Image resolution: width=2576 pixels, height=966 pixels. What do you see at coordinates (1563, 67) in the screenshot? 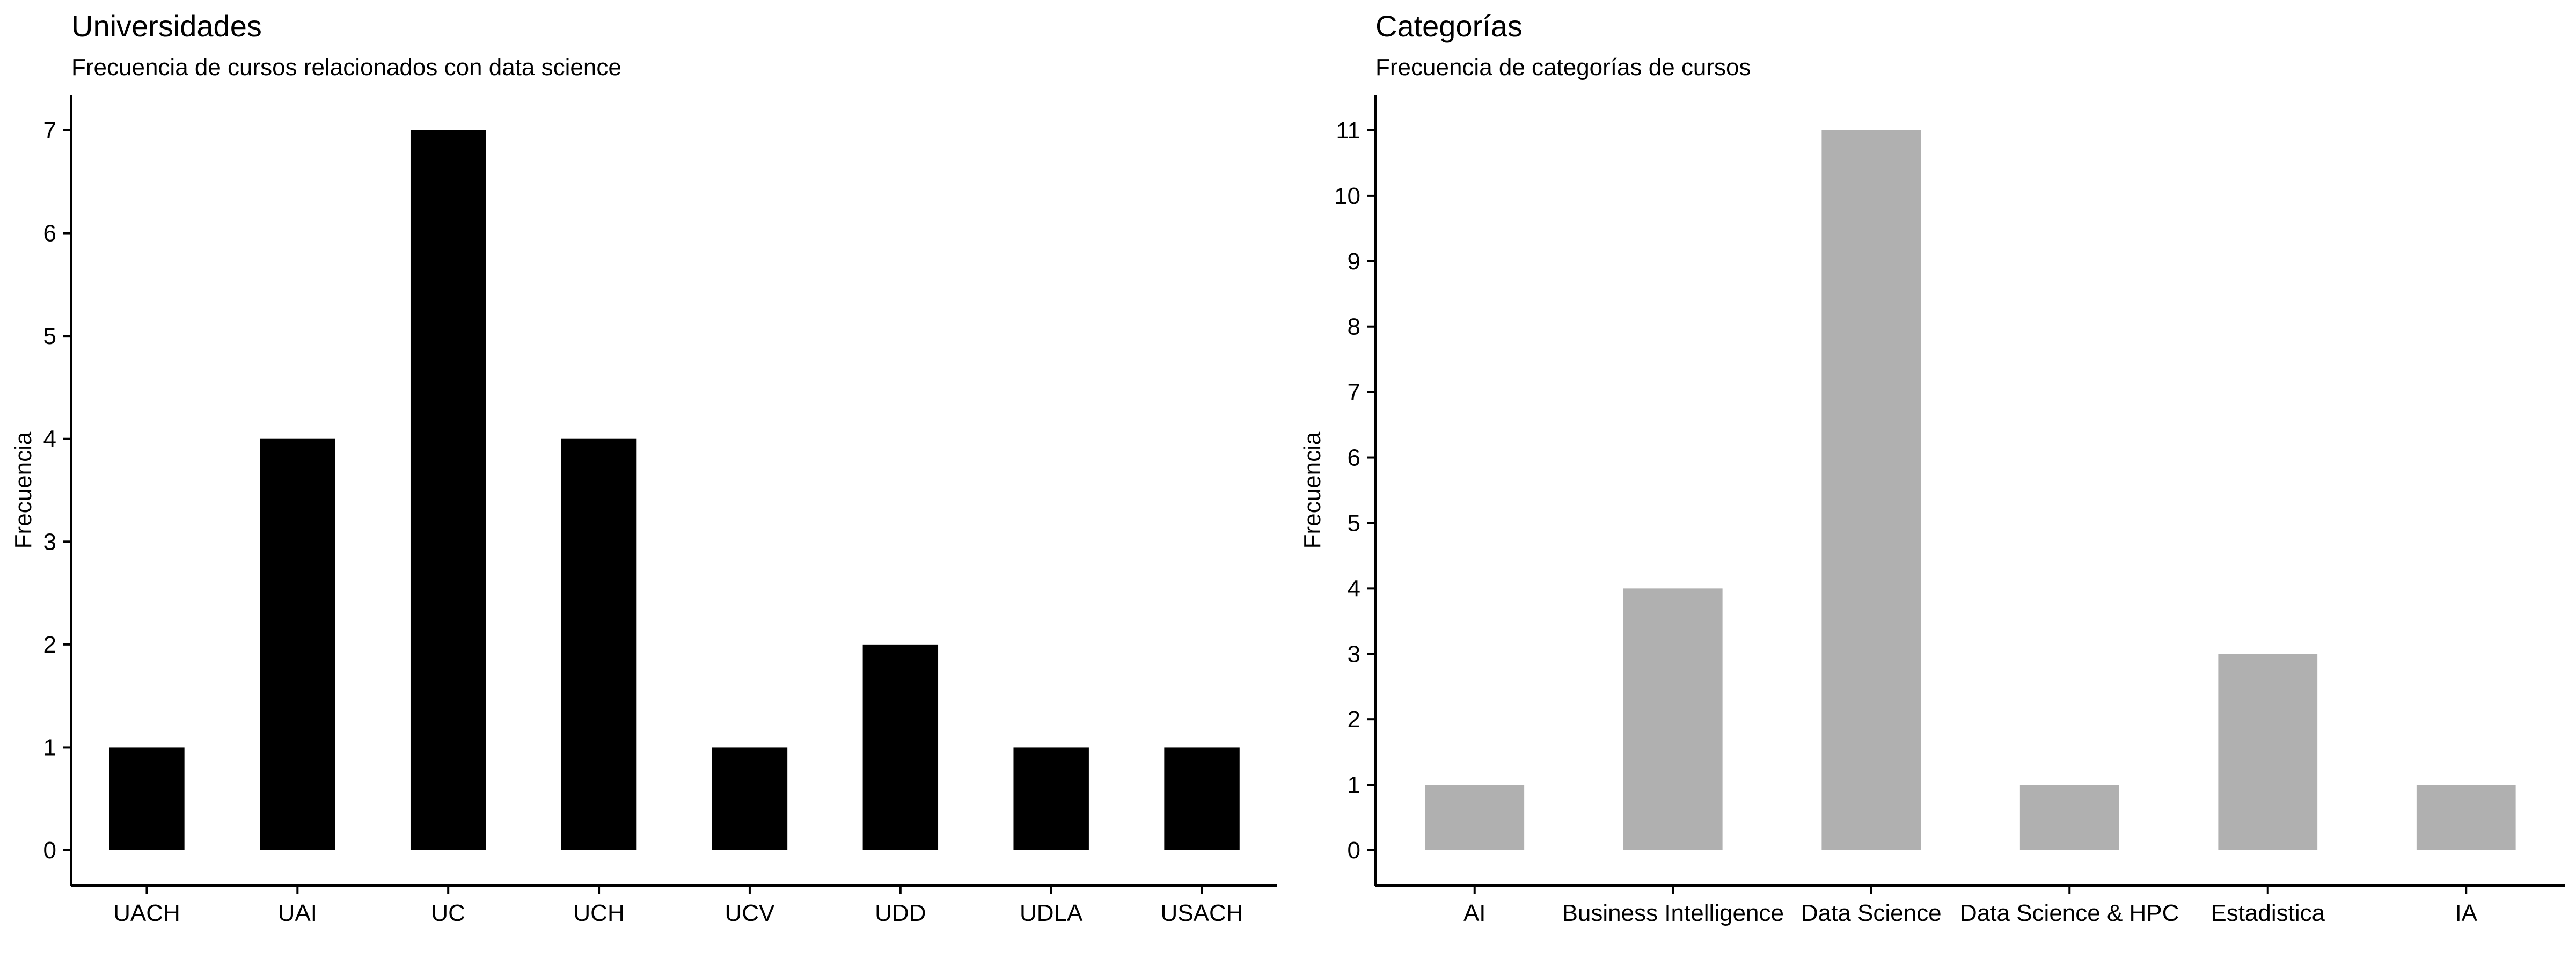
I see `chart-subtitle: Frecuencia de categorías de cursos` at bounding box center [1563, 67].